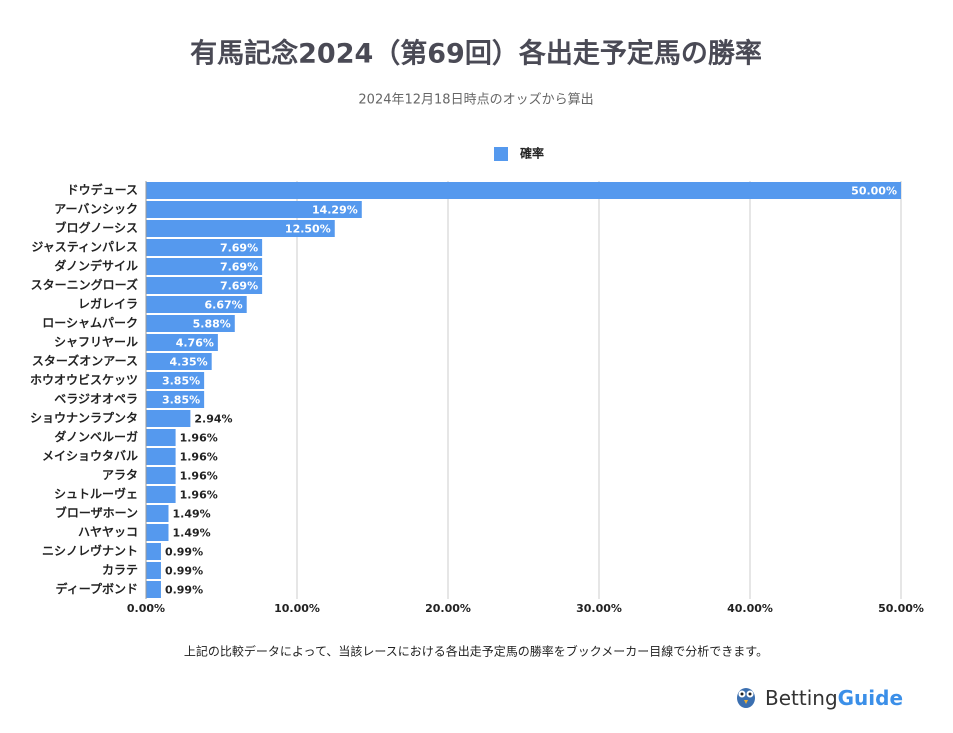 The image size is (953, 733). Describe the element at coordinates (96, 512) in the screenshot. I see `y-tick-label: ブローザホーン` at that location.